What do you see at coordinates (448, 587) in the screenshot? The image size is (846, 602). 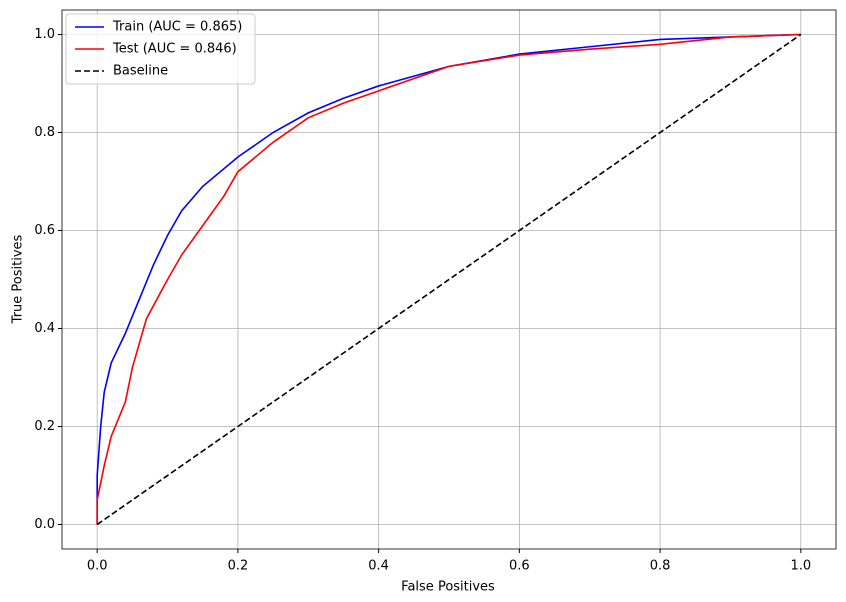 I see `x-axis-label: False Positives` at bounding box center [448, 587].